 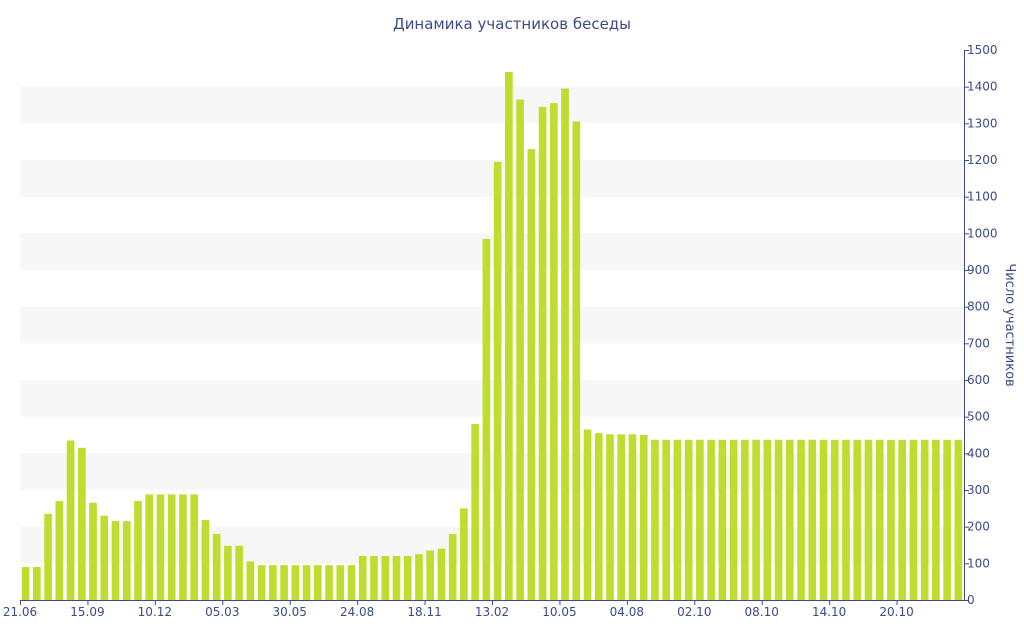 I want to click on y-tick-label: 700, so click(x=978, y=343).